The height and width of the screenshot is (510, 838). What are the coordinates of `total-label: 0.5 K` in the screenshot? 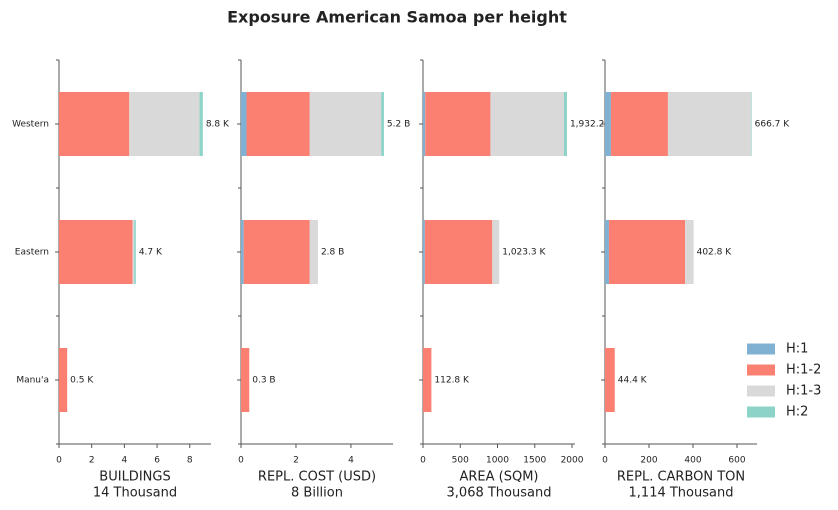 It's located at (82, 381).